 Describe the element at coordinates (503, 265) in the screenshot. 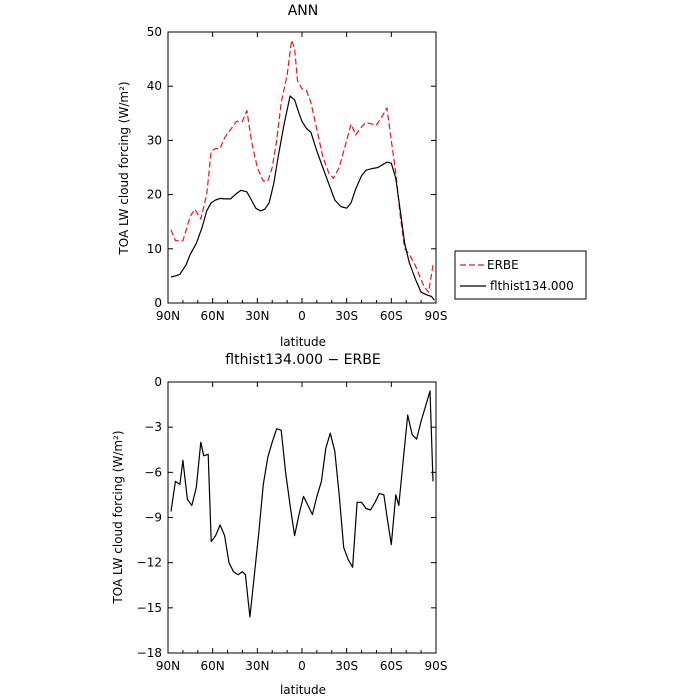

I see `legend-label-erbe: ERBE` at that location.